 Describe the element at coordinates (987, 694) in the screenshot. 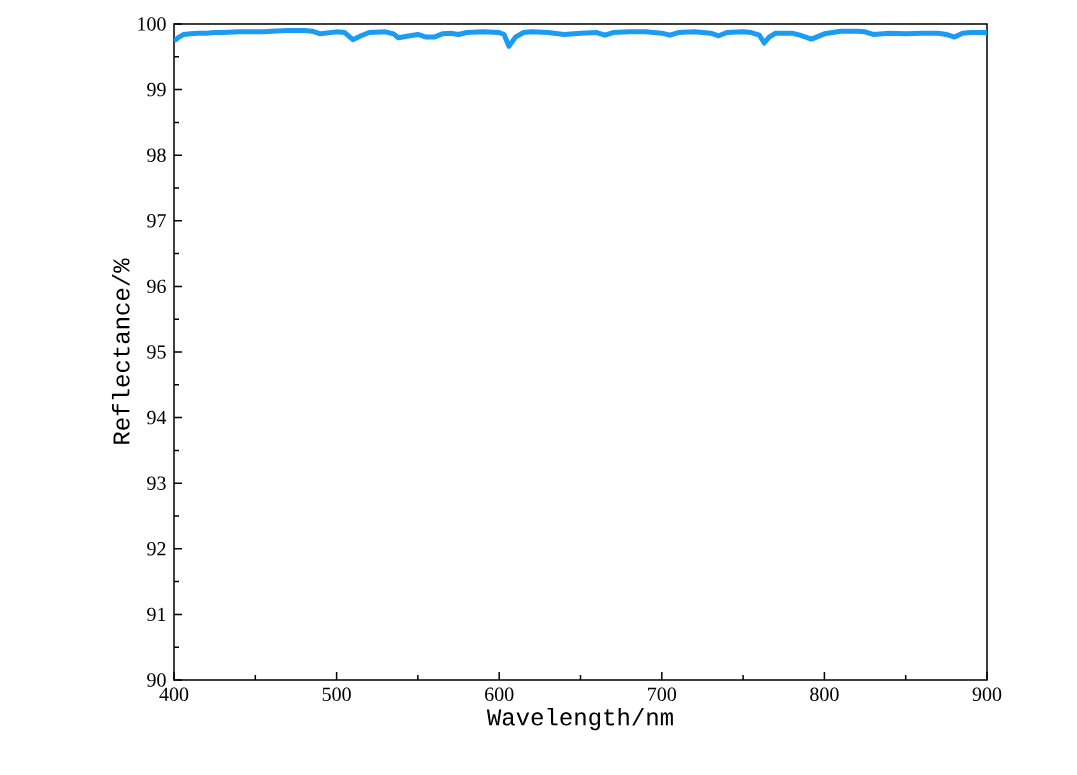

I see `x-tick-label: 900` at that location.